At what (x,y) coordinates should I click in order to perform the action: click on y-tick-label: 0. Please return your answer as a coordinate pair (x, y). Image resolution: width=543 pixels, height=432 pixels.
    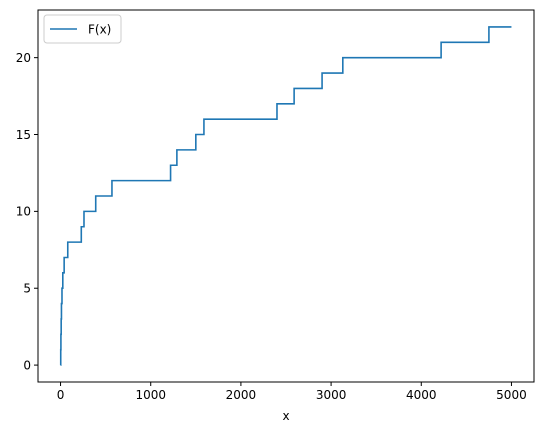
    Looking at the image, I should click on (27, 365).